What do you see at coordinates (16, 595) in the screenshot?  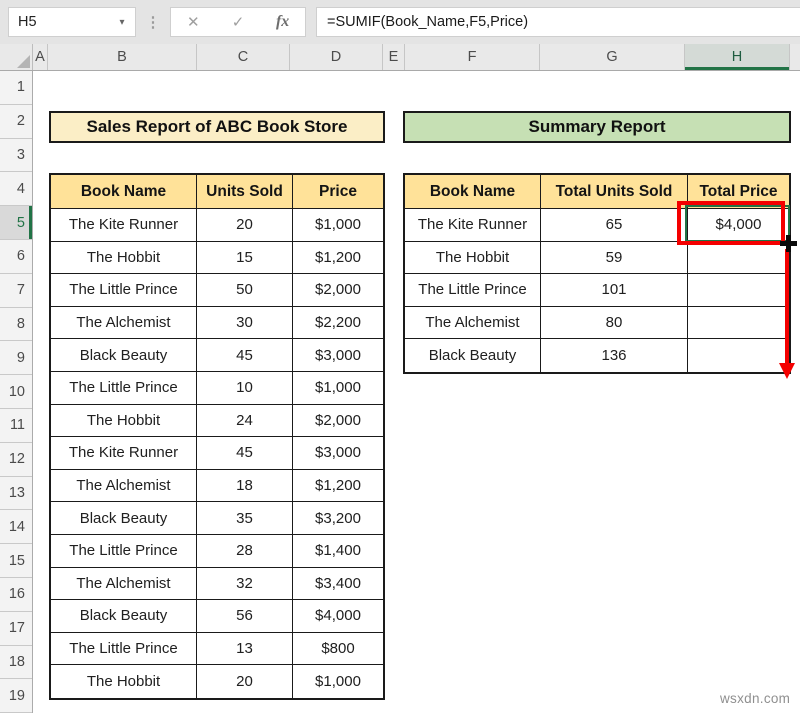 I see `row-header-16: 16` at bounding box center [16, 595].